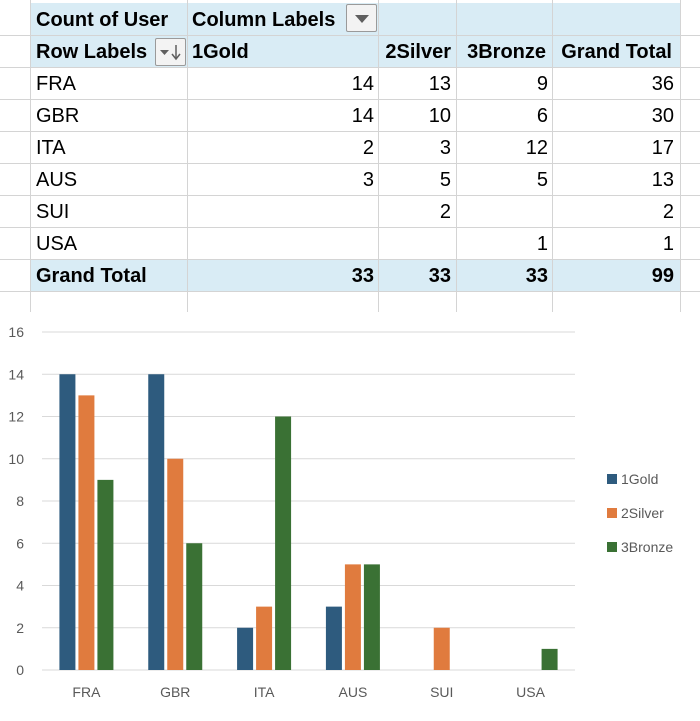 This screenshot has height=721, width=700. What do you see at coordinates (264, 638) in the screenshot?
I see `bar-ita-2silver` at bounding box center [264, 638].